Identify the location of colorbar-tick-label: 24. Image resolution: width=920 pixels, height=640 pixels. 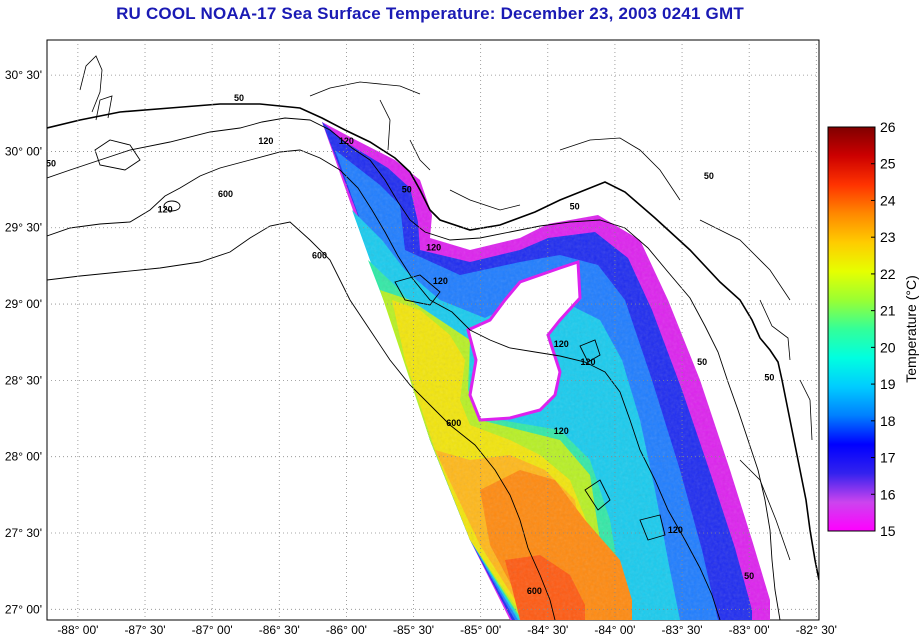
(888, 200).